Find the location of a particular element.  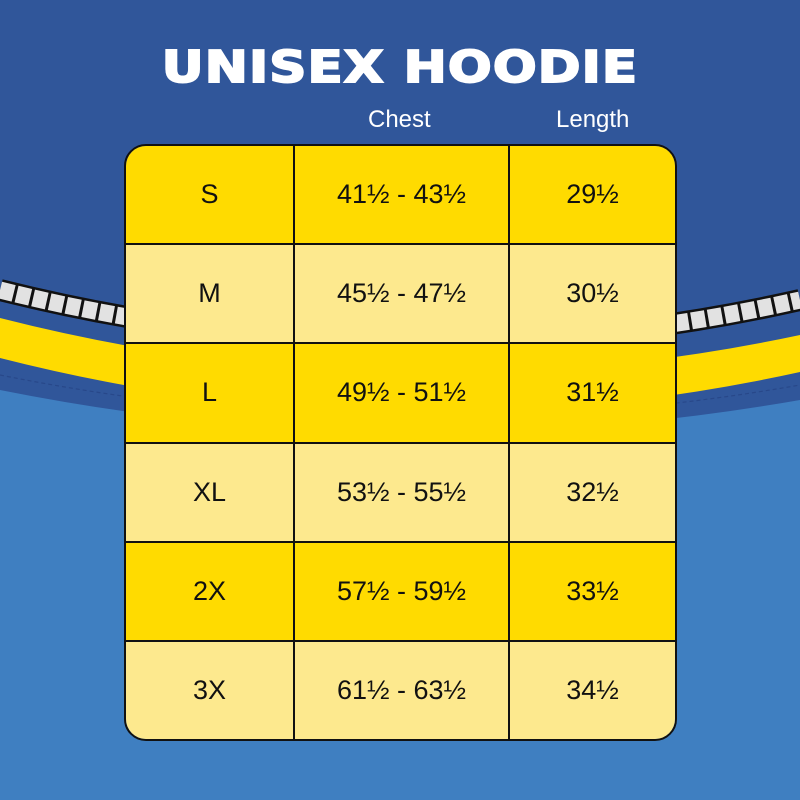

length-cell: 29½ is located at coordinates (592, 194).